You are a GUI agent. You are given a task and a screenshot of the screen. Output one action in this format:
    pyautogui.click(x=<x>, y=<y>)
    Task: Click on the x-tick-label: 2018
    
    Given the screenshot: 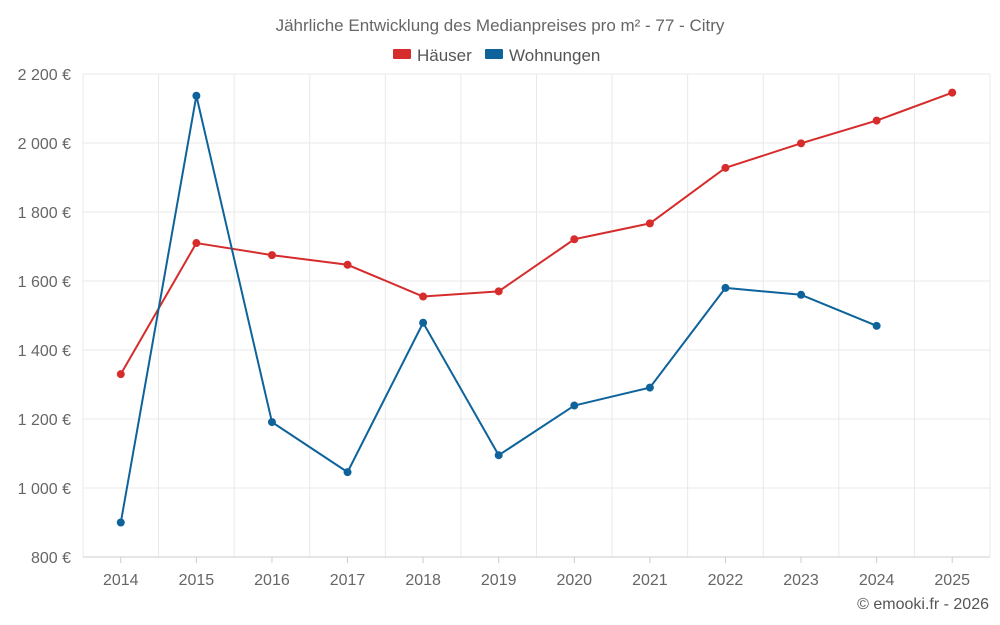 What is the action you would take?
    pyautogui.click(x=423, y=580)
    